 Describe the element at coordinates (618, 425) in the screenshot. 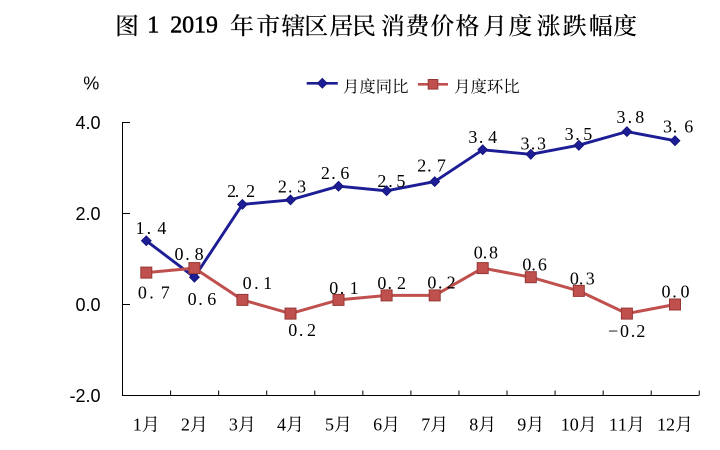

I see `svg-text: 11` at that location.